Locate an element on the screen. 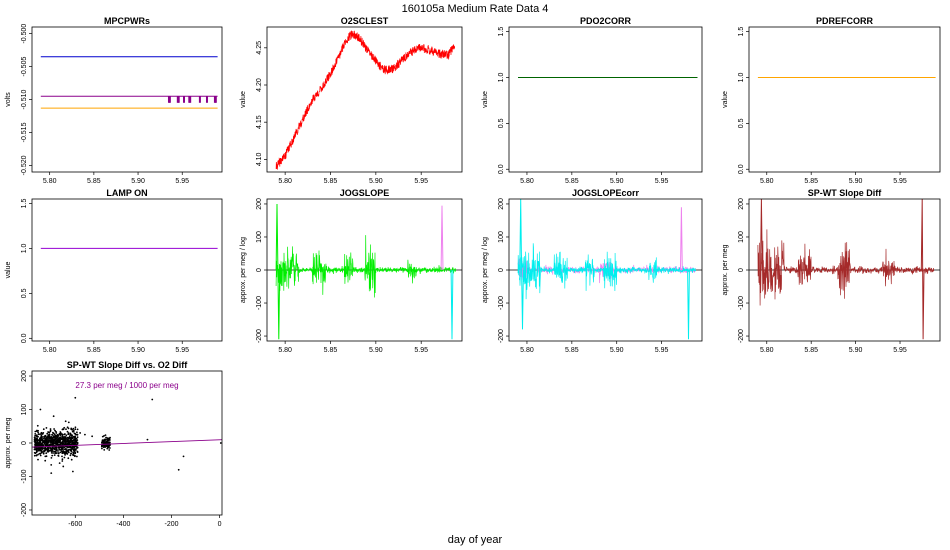 The height and width of the screenshot is (550, 950). y-tick-label: 4.20 is located at coordinates (259, 85).